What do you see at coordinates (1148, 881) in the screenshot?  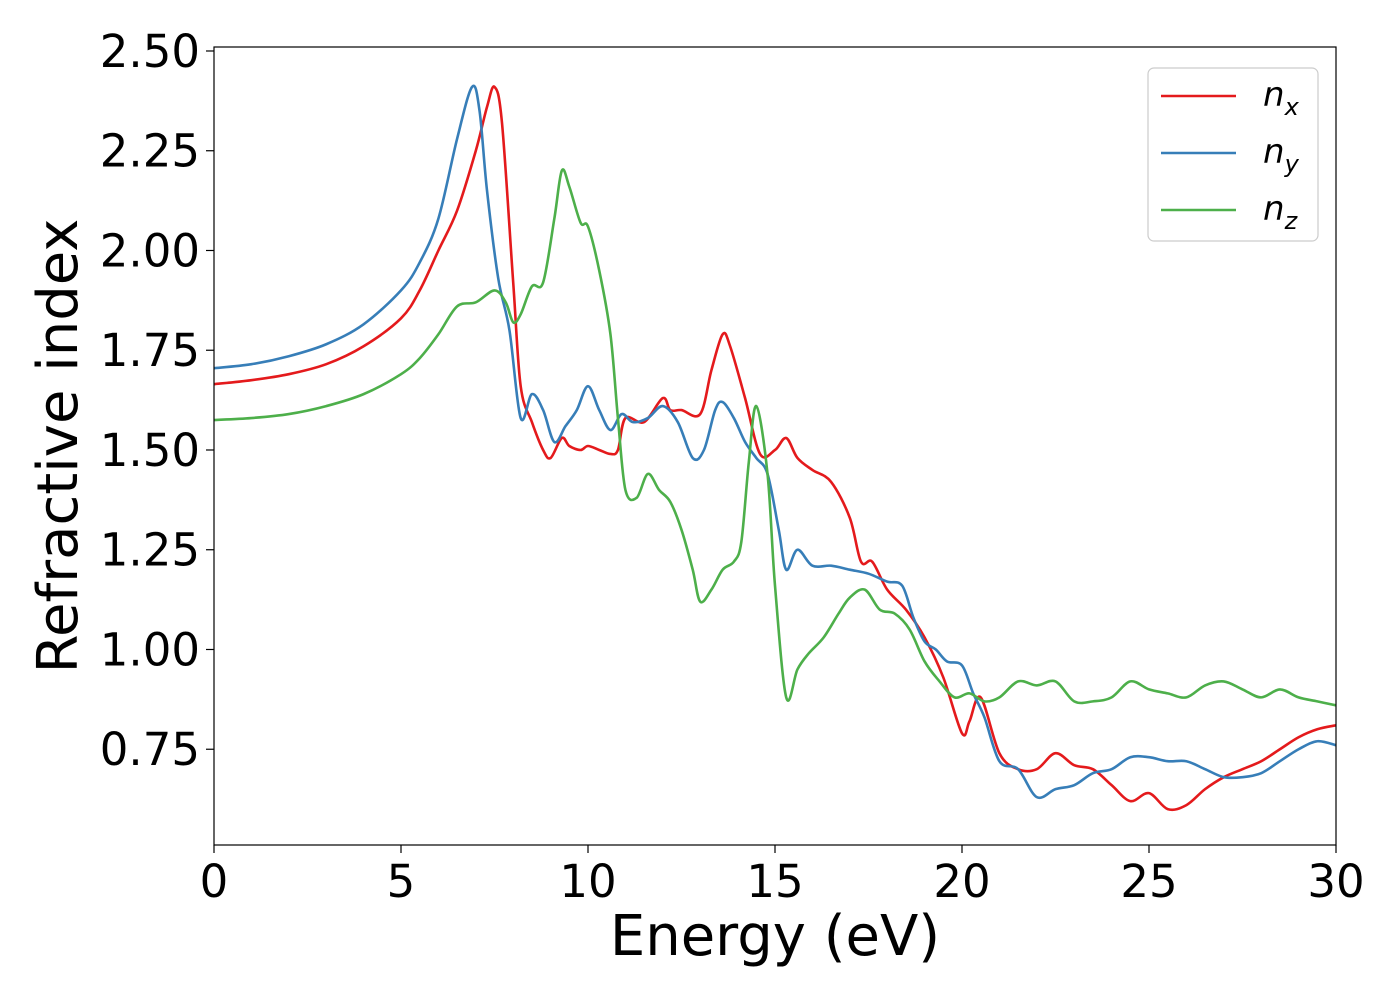 I see `x-tick-label: 25` at bounding box center [1148, 881].